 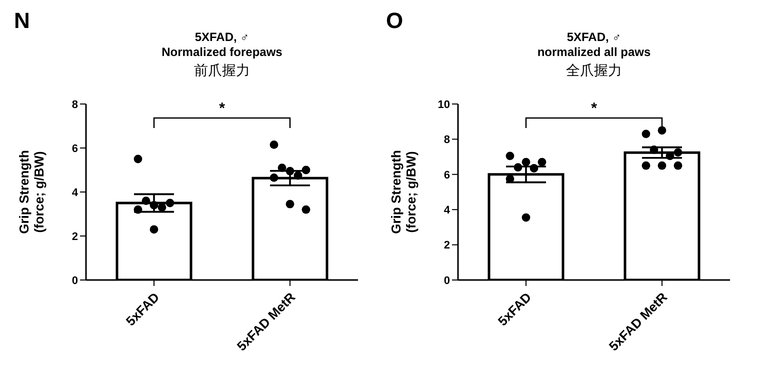 What do you see at coordinates (594, 52) in the screenshot?
I see `chart-subtitle: normalized all paws` at bounding box center [594, 52].